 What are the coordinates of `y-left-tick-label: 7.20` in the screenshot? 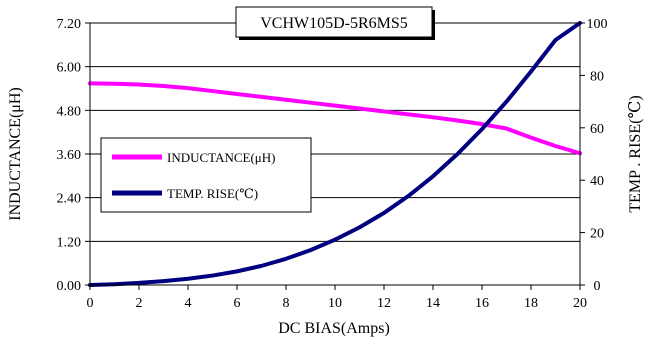 It's located at (69, 24).